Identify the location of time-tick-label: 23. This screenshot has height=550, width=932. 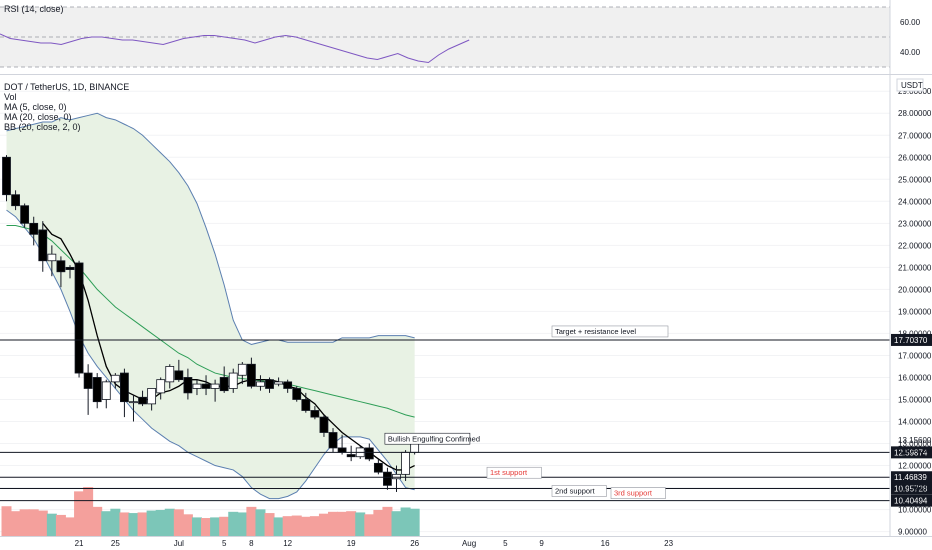
(668, 543).